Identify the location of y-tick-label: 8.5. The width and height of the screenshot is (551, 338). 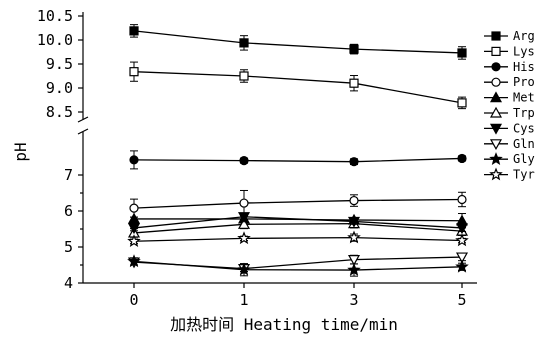
(59, 112).